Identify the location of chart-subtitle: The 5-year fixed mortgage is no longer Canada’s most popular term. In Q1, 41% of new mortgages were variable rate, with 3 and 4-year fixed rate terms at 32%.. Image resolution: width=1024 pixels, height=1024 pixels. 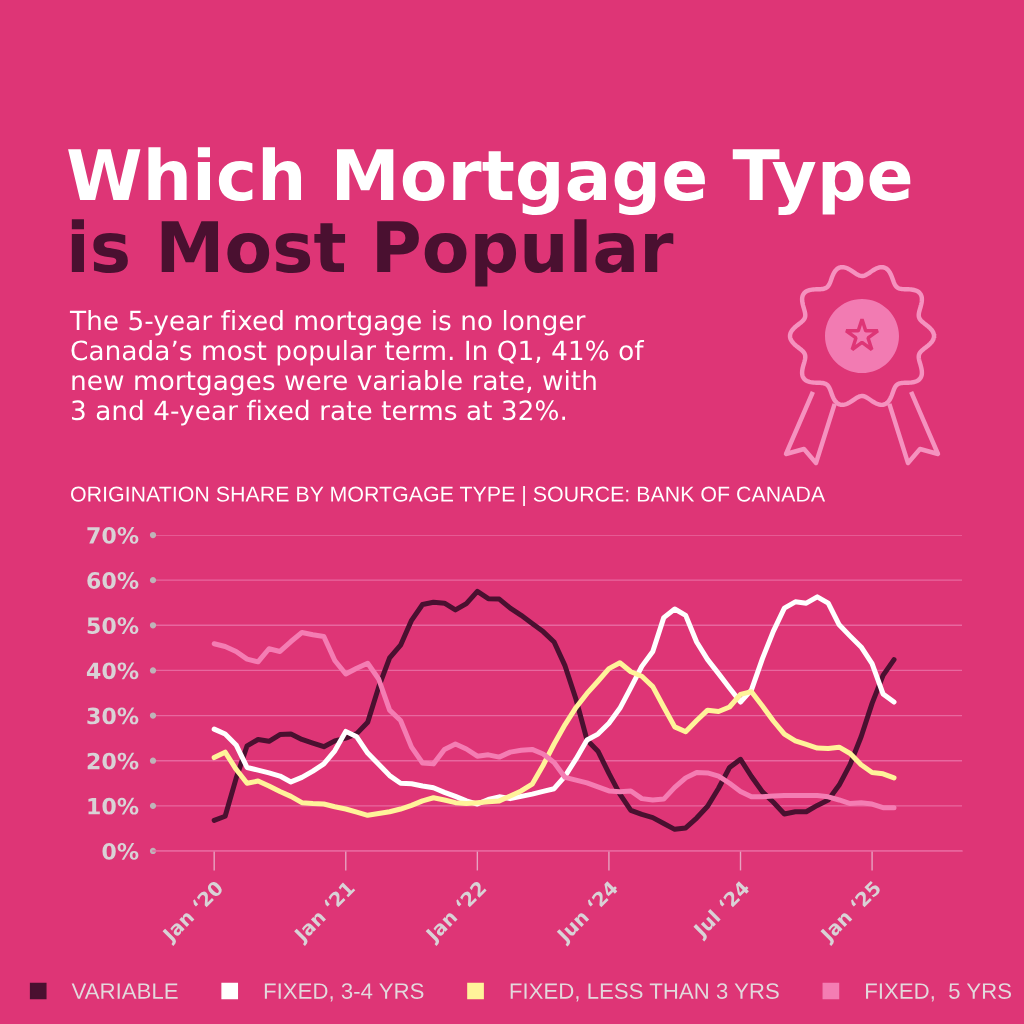
(357, 368).